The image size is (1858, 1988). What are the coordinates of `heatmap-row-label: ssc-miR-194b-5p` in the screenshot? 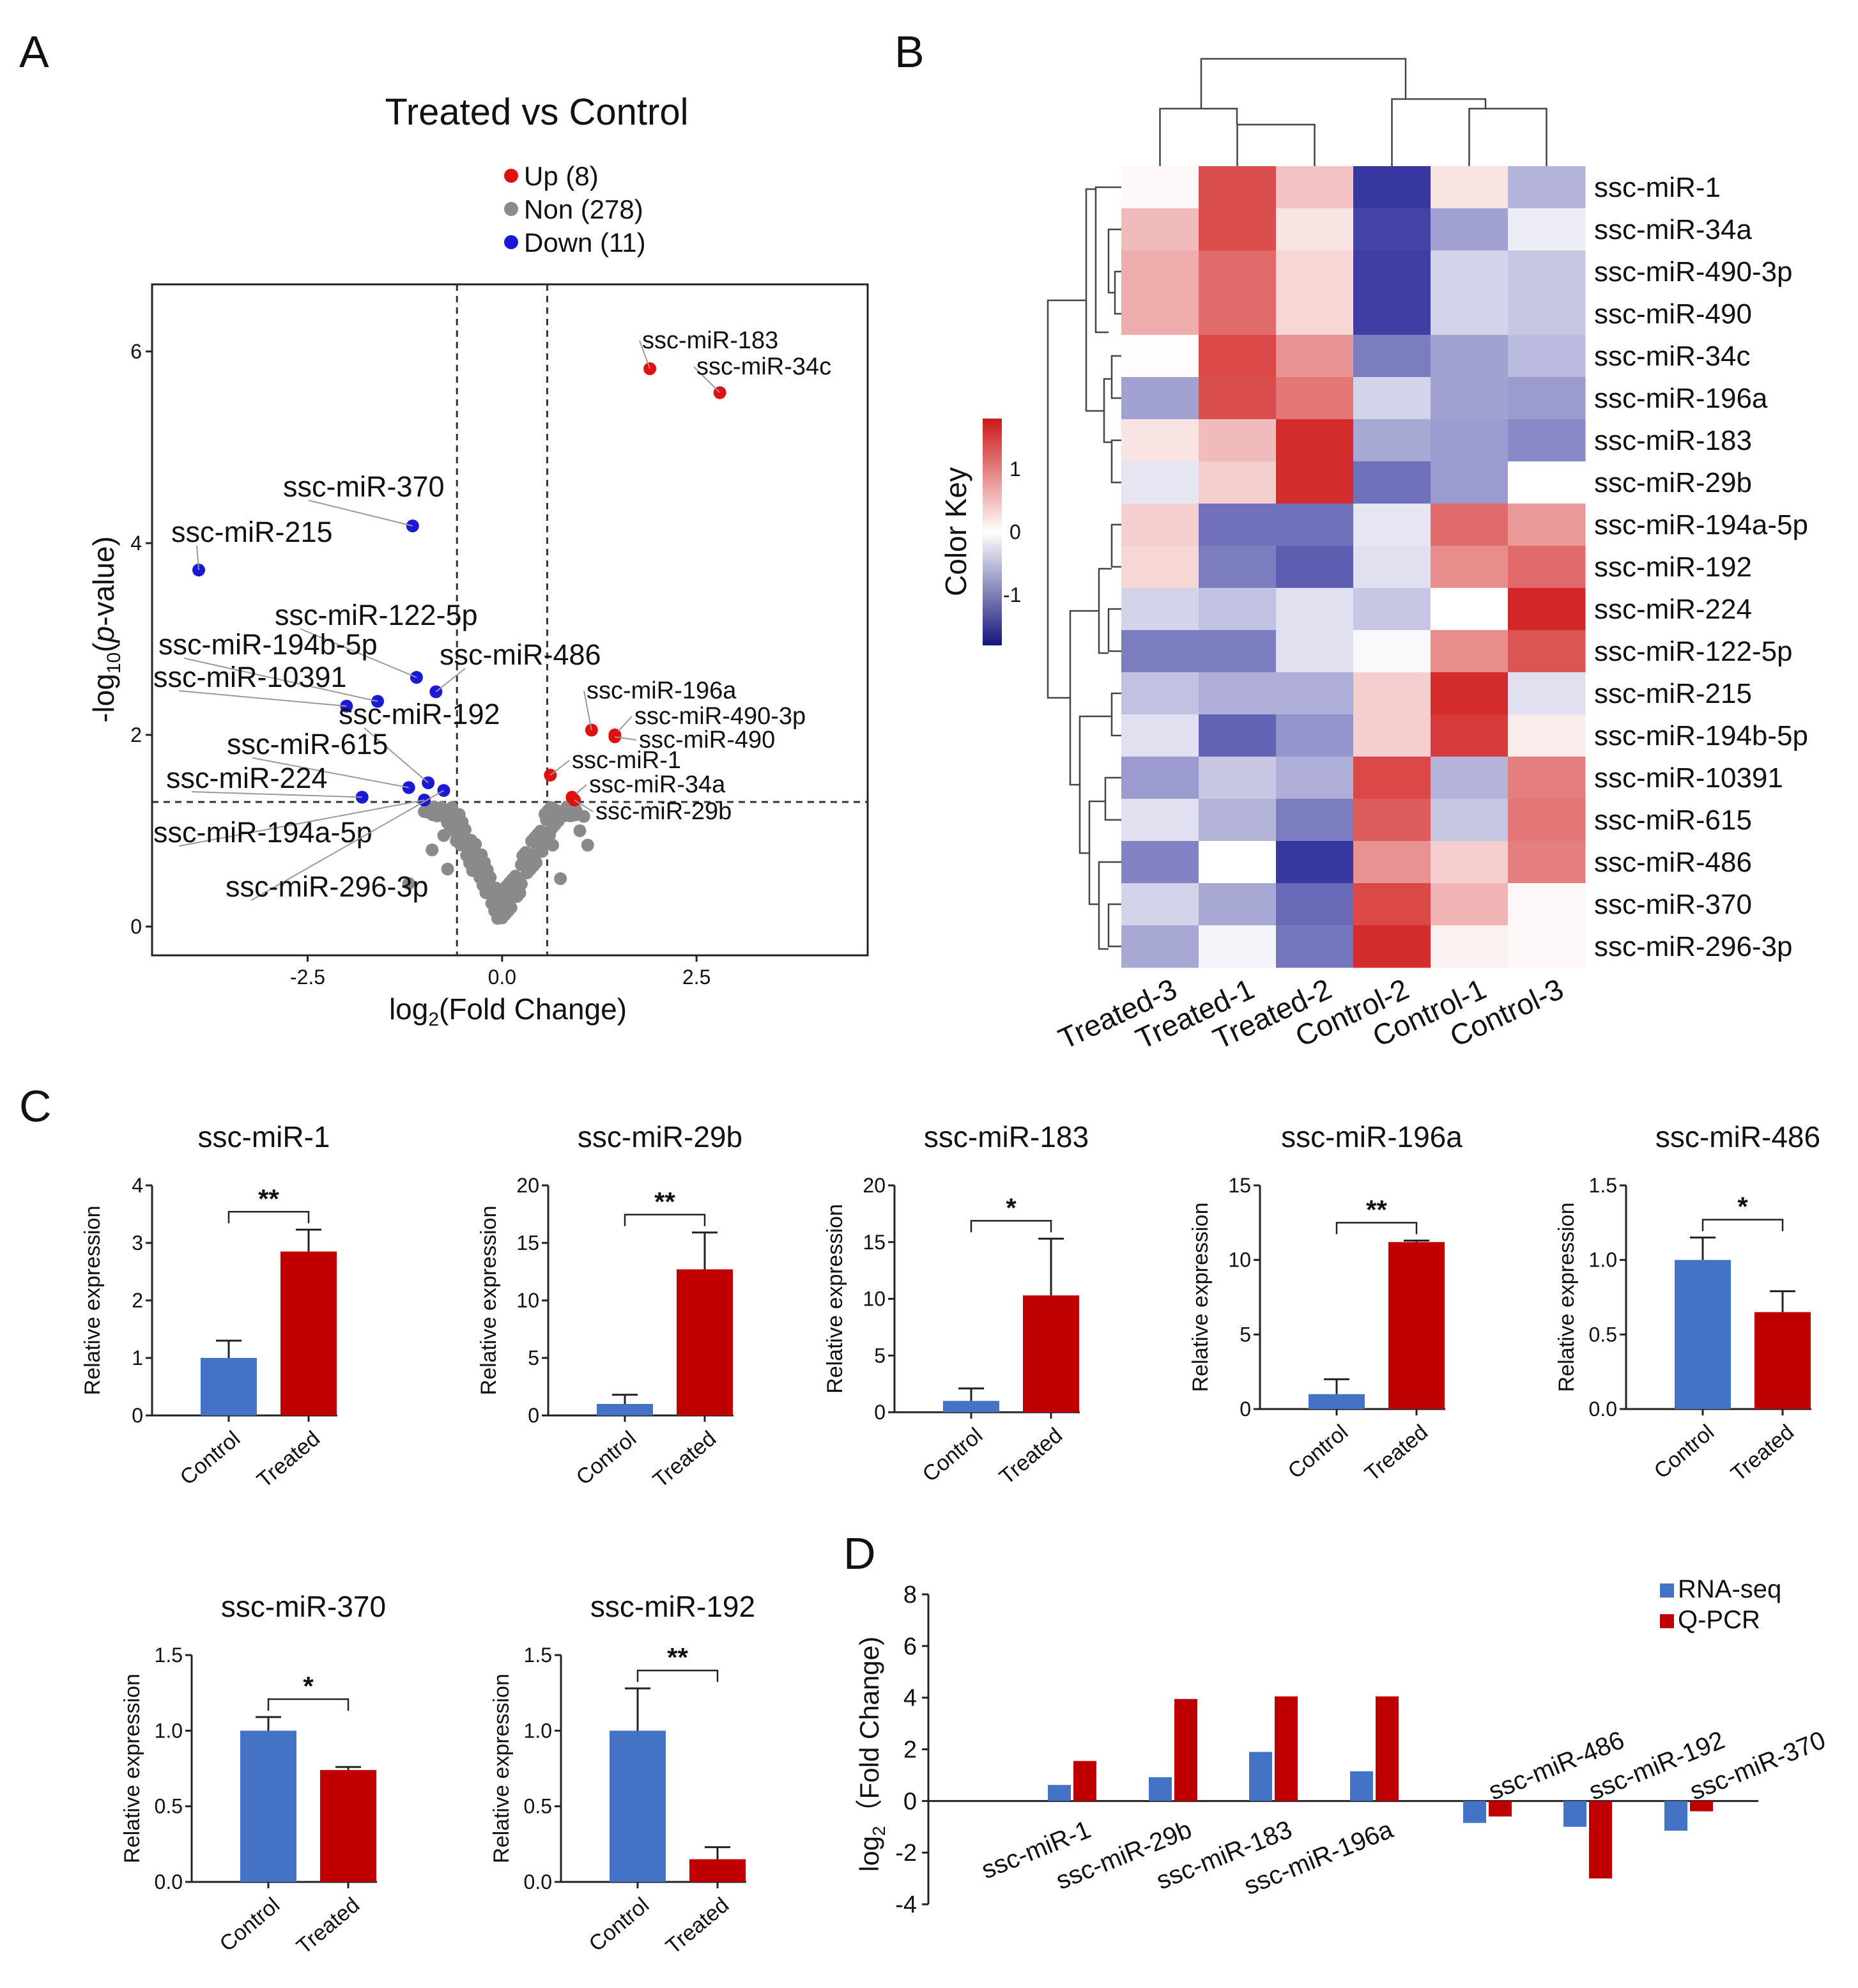 It's located at (1701, 735).